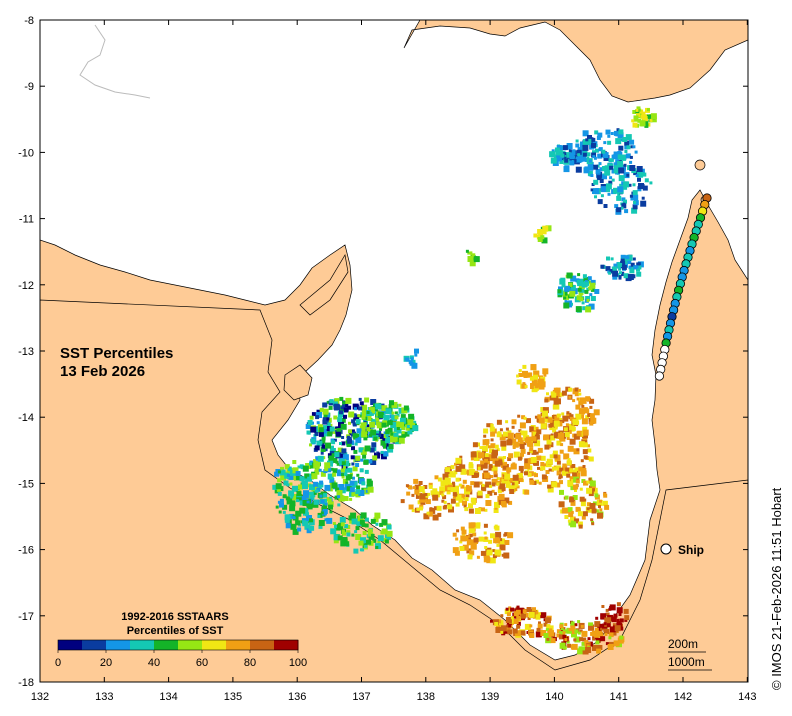 This screenshot has height=716, width=792. Describe the element at coordinates (29, 21) in the screenshot. I see `y-tick-label: -8` at that location.